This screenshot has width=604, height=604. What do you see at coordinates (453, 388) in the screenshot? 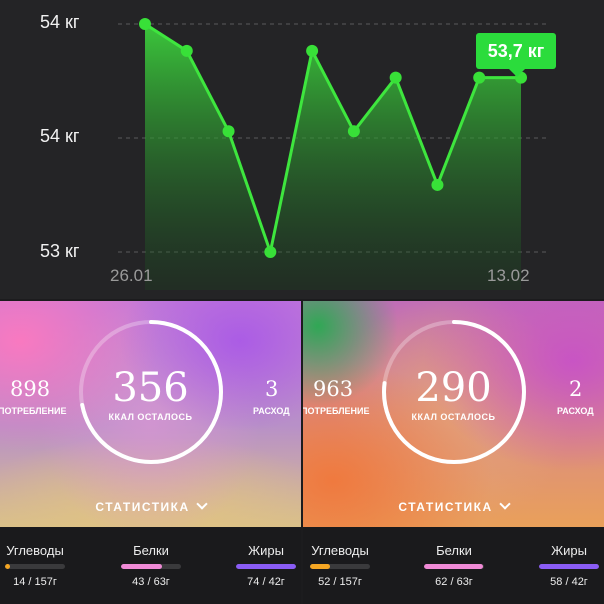
I see `remaining-calories: 290` at bounding box center [453, 388].